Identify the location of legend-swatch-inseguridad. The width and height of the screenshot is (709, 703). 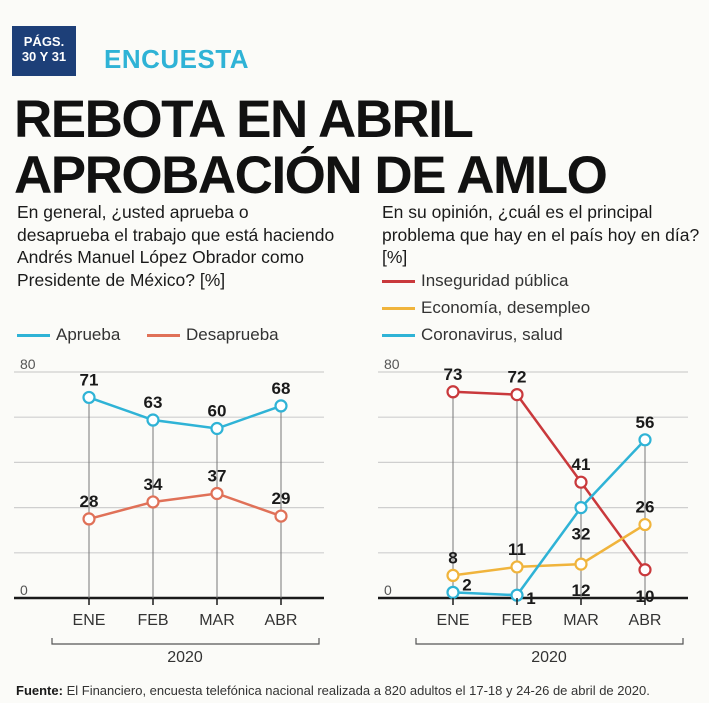
(398, 281).